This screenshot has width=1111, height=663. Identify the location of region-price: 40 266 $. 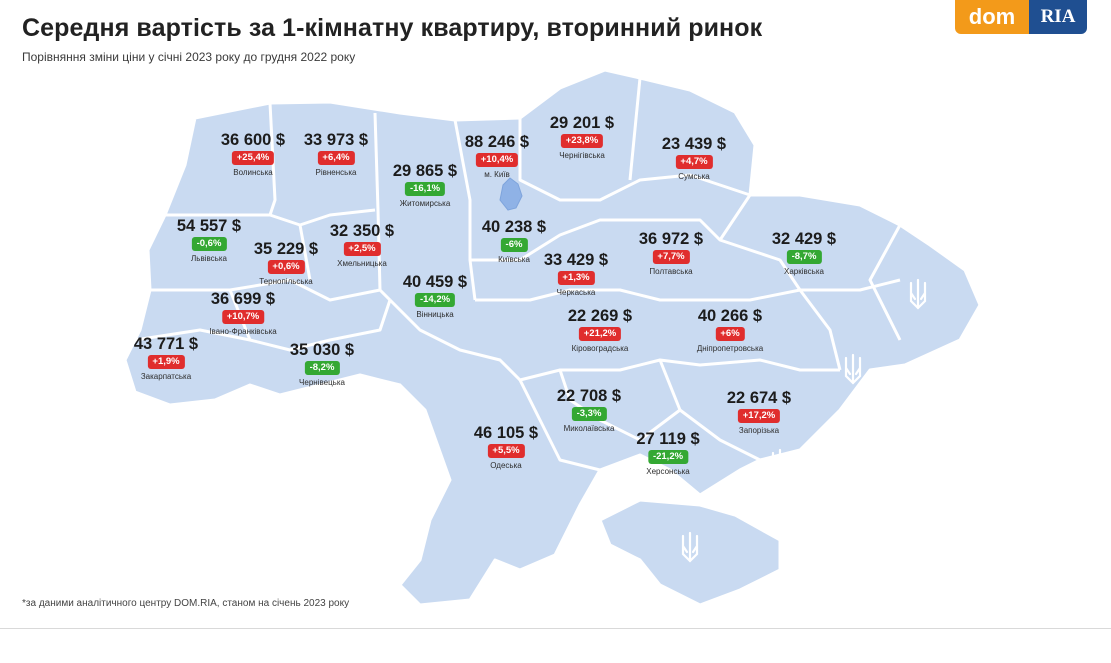
(730, 316).